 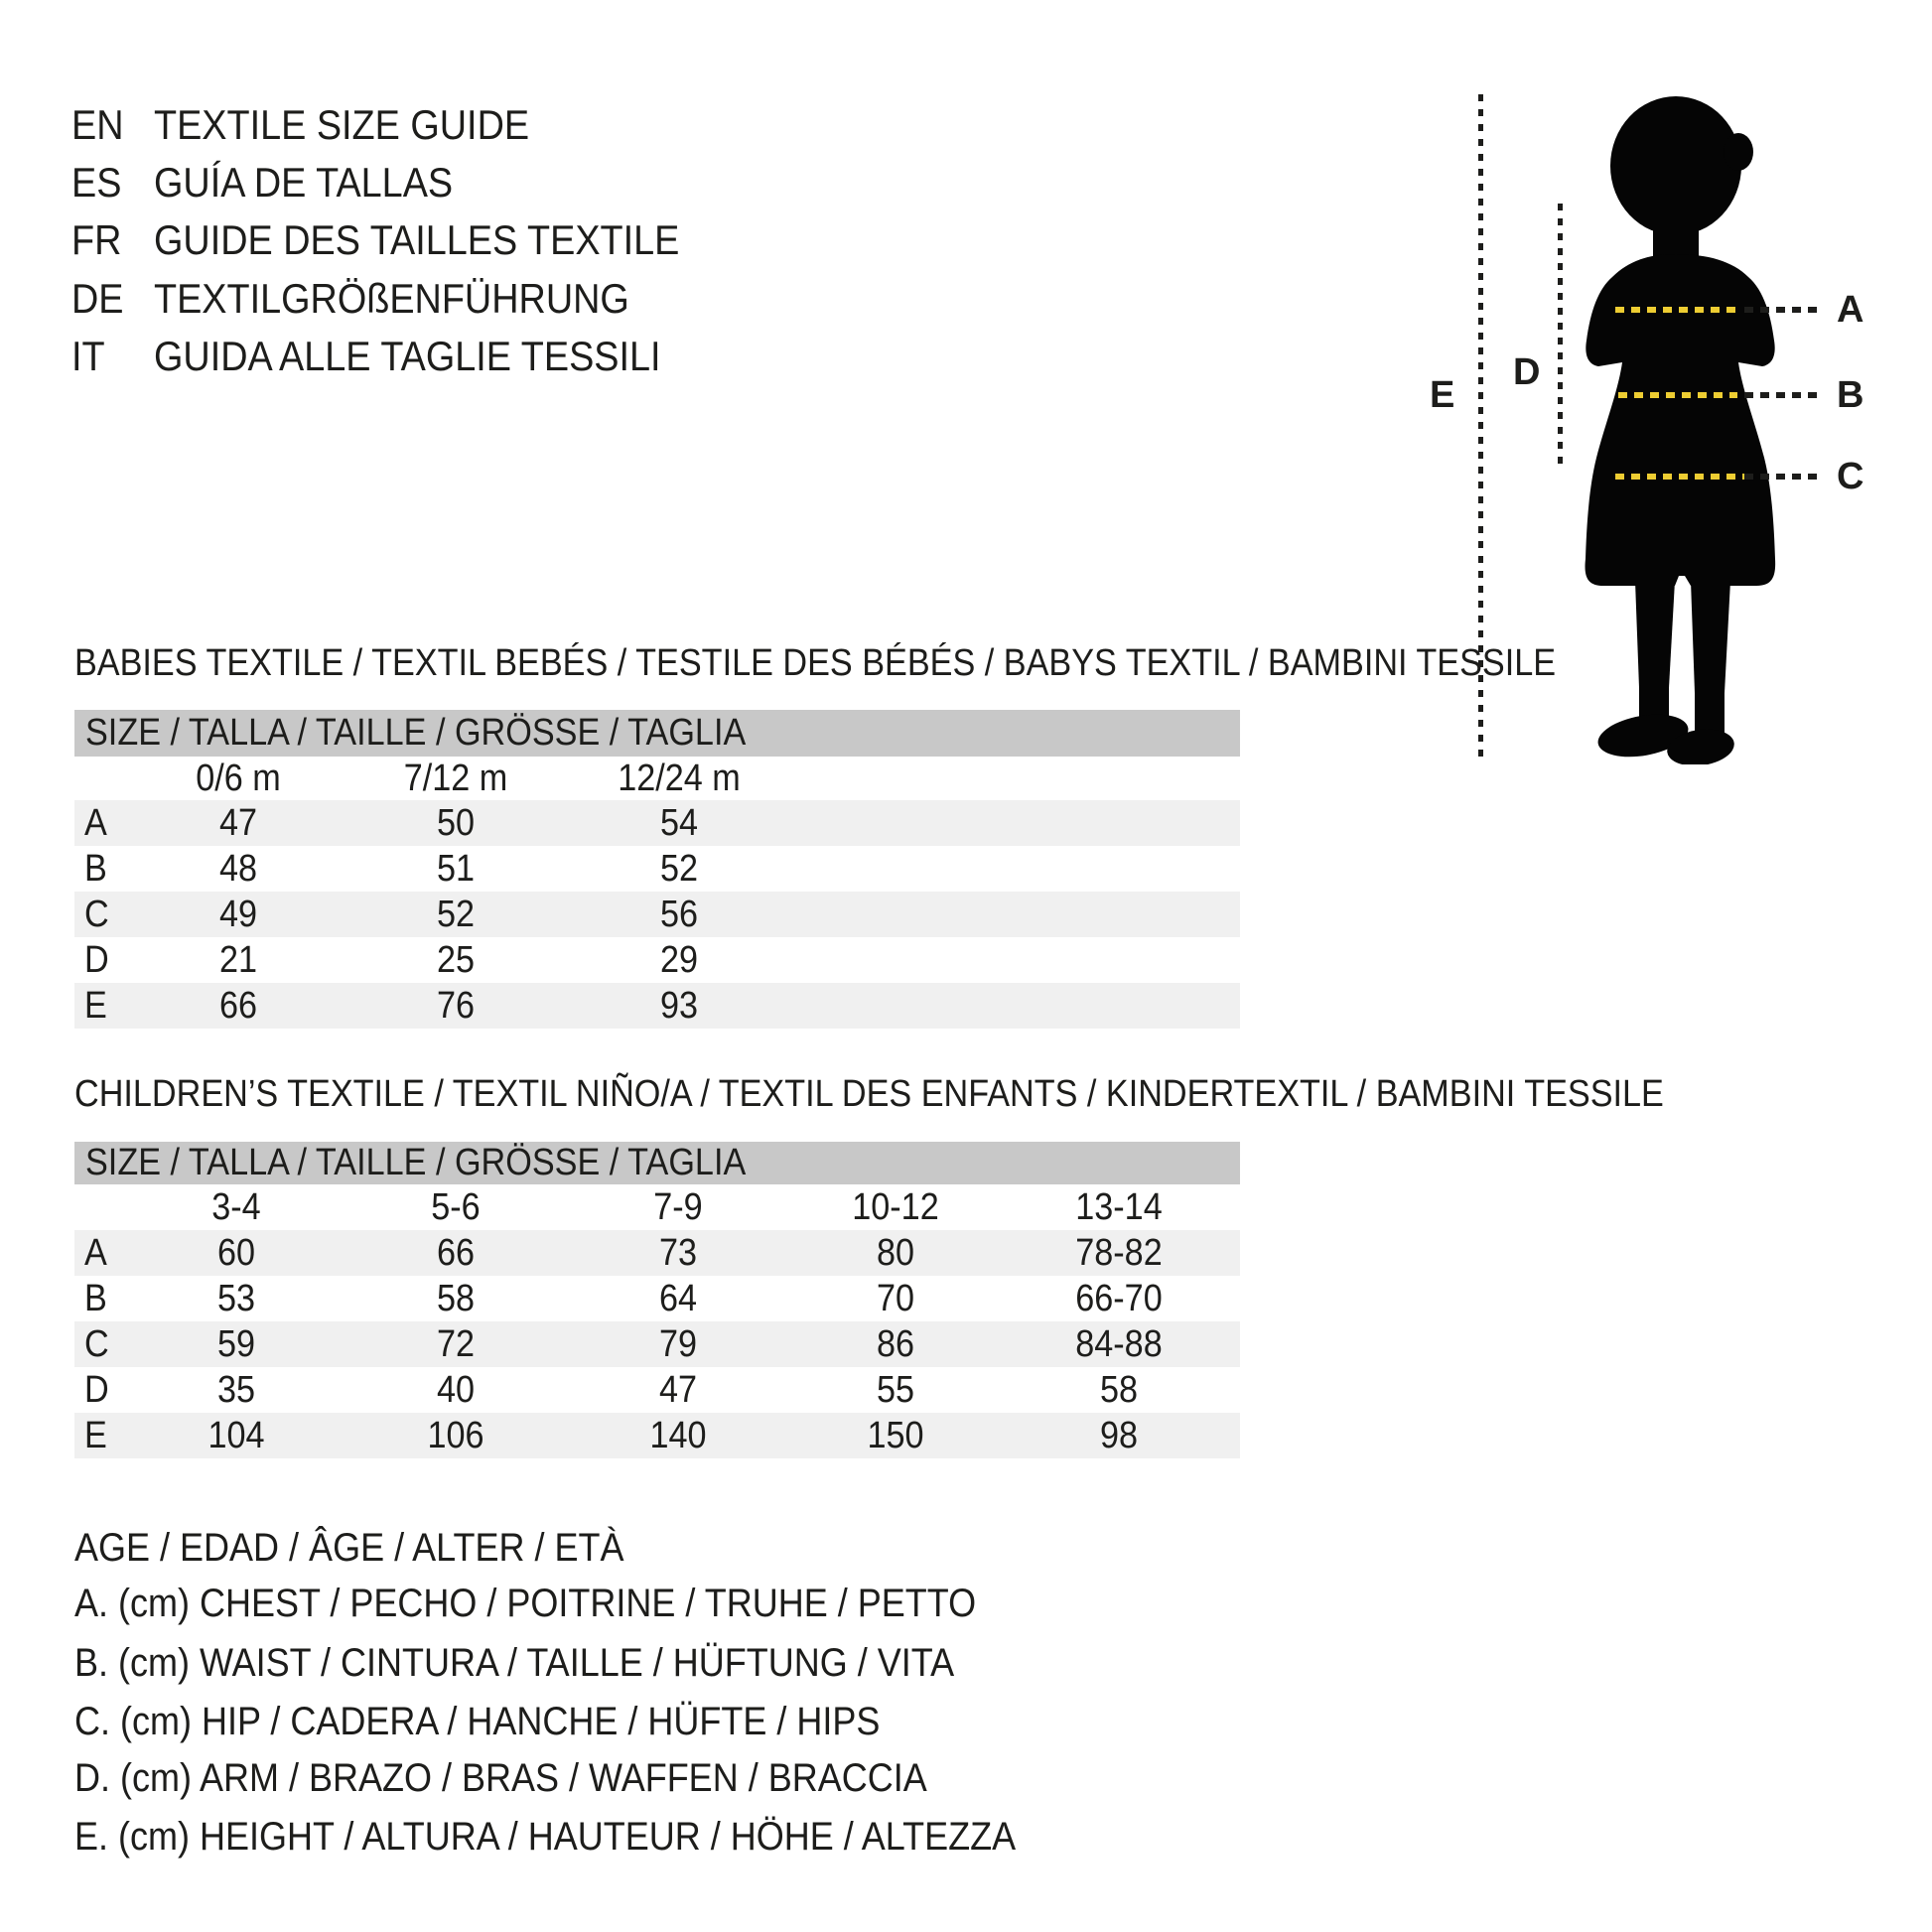 I want to click on children-col-header: 13-14, so click(x=1119, y=1207).